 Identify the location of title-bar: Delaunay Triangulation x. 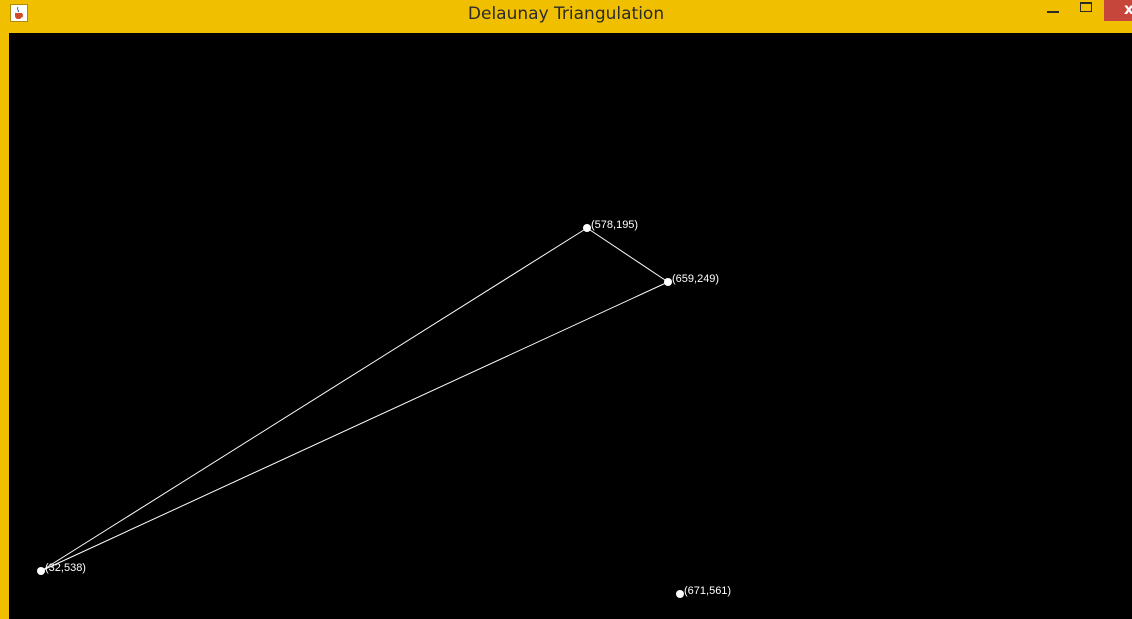
(566, 15).